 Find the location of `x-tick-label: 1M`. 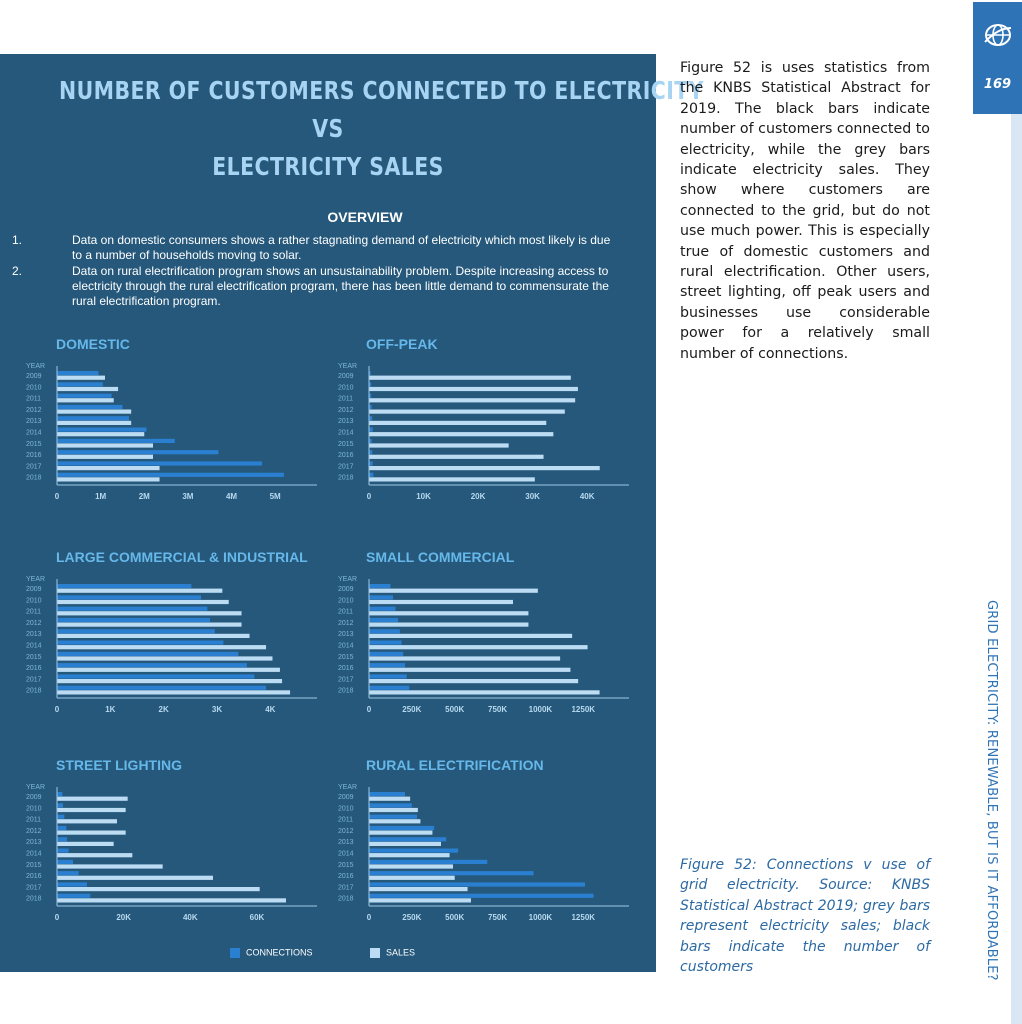

x-tick-label: 1M is located at coordinates (100, 496).